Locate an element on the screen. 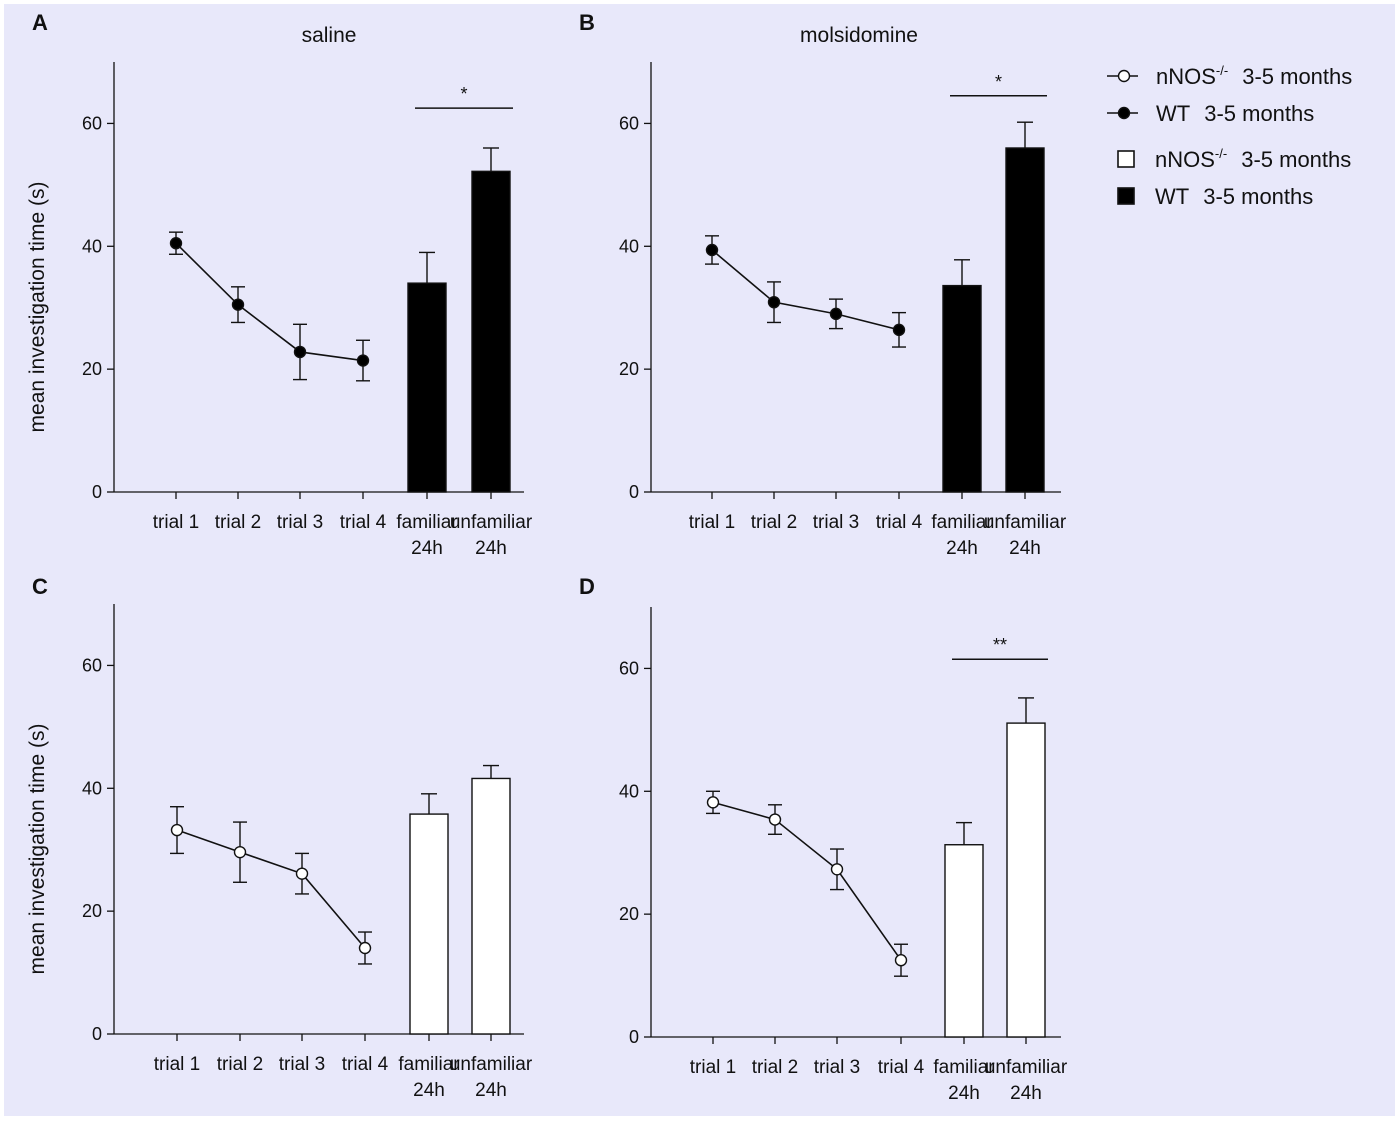  legend-group-name: nNOS is located at coordinates (1186, 76).